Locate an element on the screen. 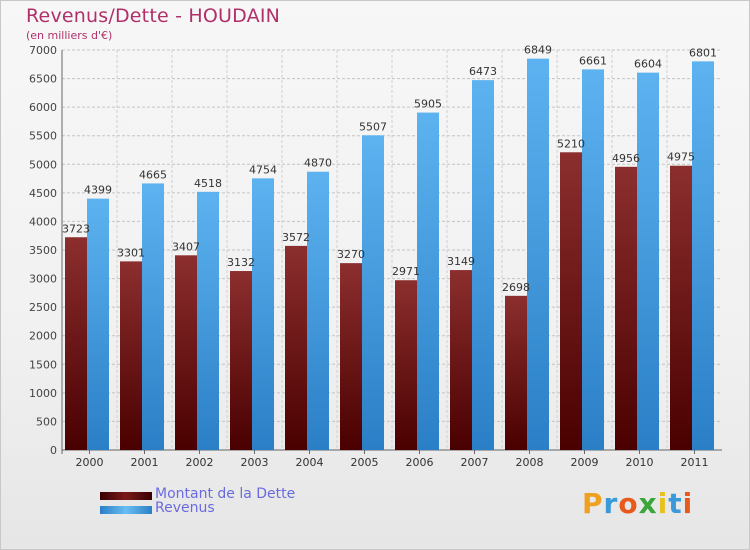 This screenshot has width=750, height=550. data-label-revenus: 6661 is located at coordinates (593, 60).